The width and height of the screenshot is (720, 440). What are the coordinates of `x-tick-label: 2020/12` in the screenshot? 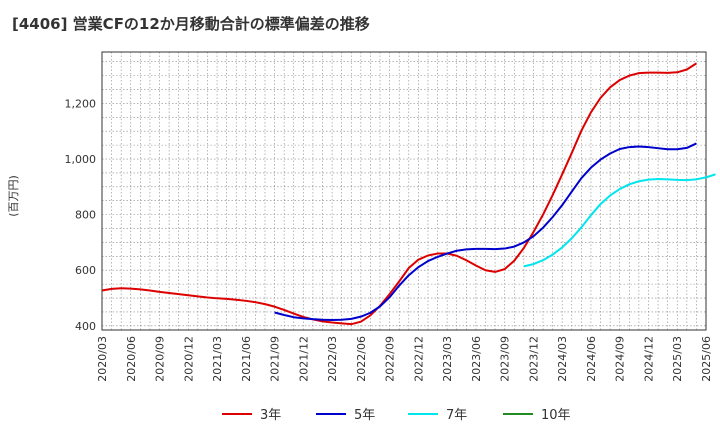 It's located at (188, 359).